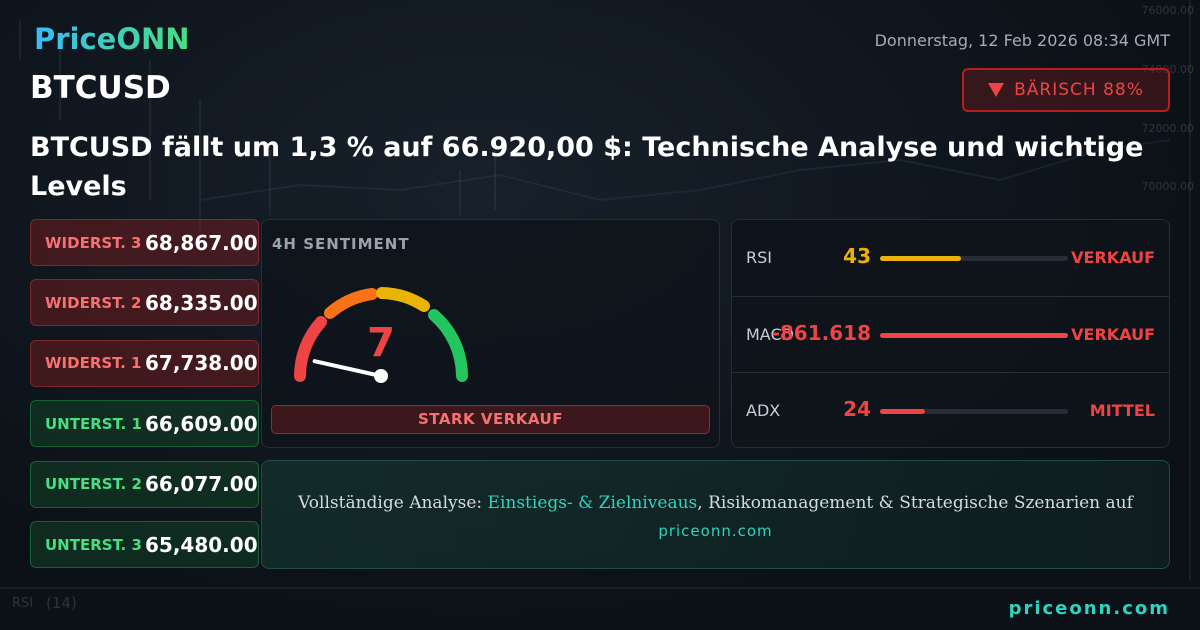 The width and height of the screenshot is (1200, 630). I want to click on date: Donnerstag, 12 Feb 2026 08:34 GMT, so click(1022, 40).